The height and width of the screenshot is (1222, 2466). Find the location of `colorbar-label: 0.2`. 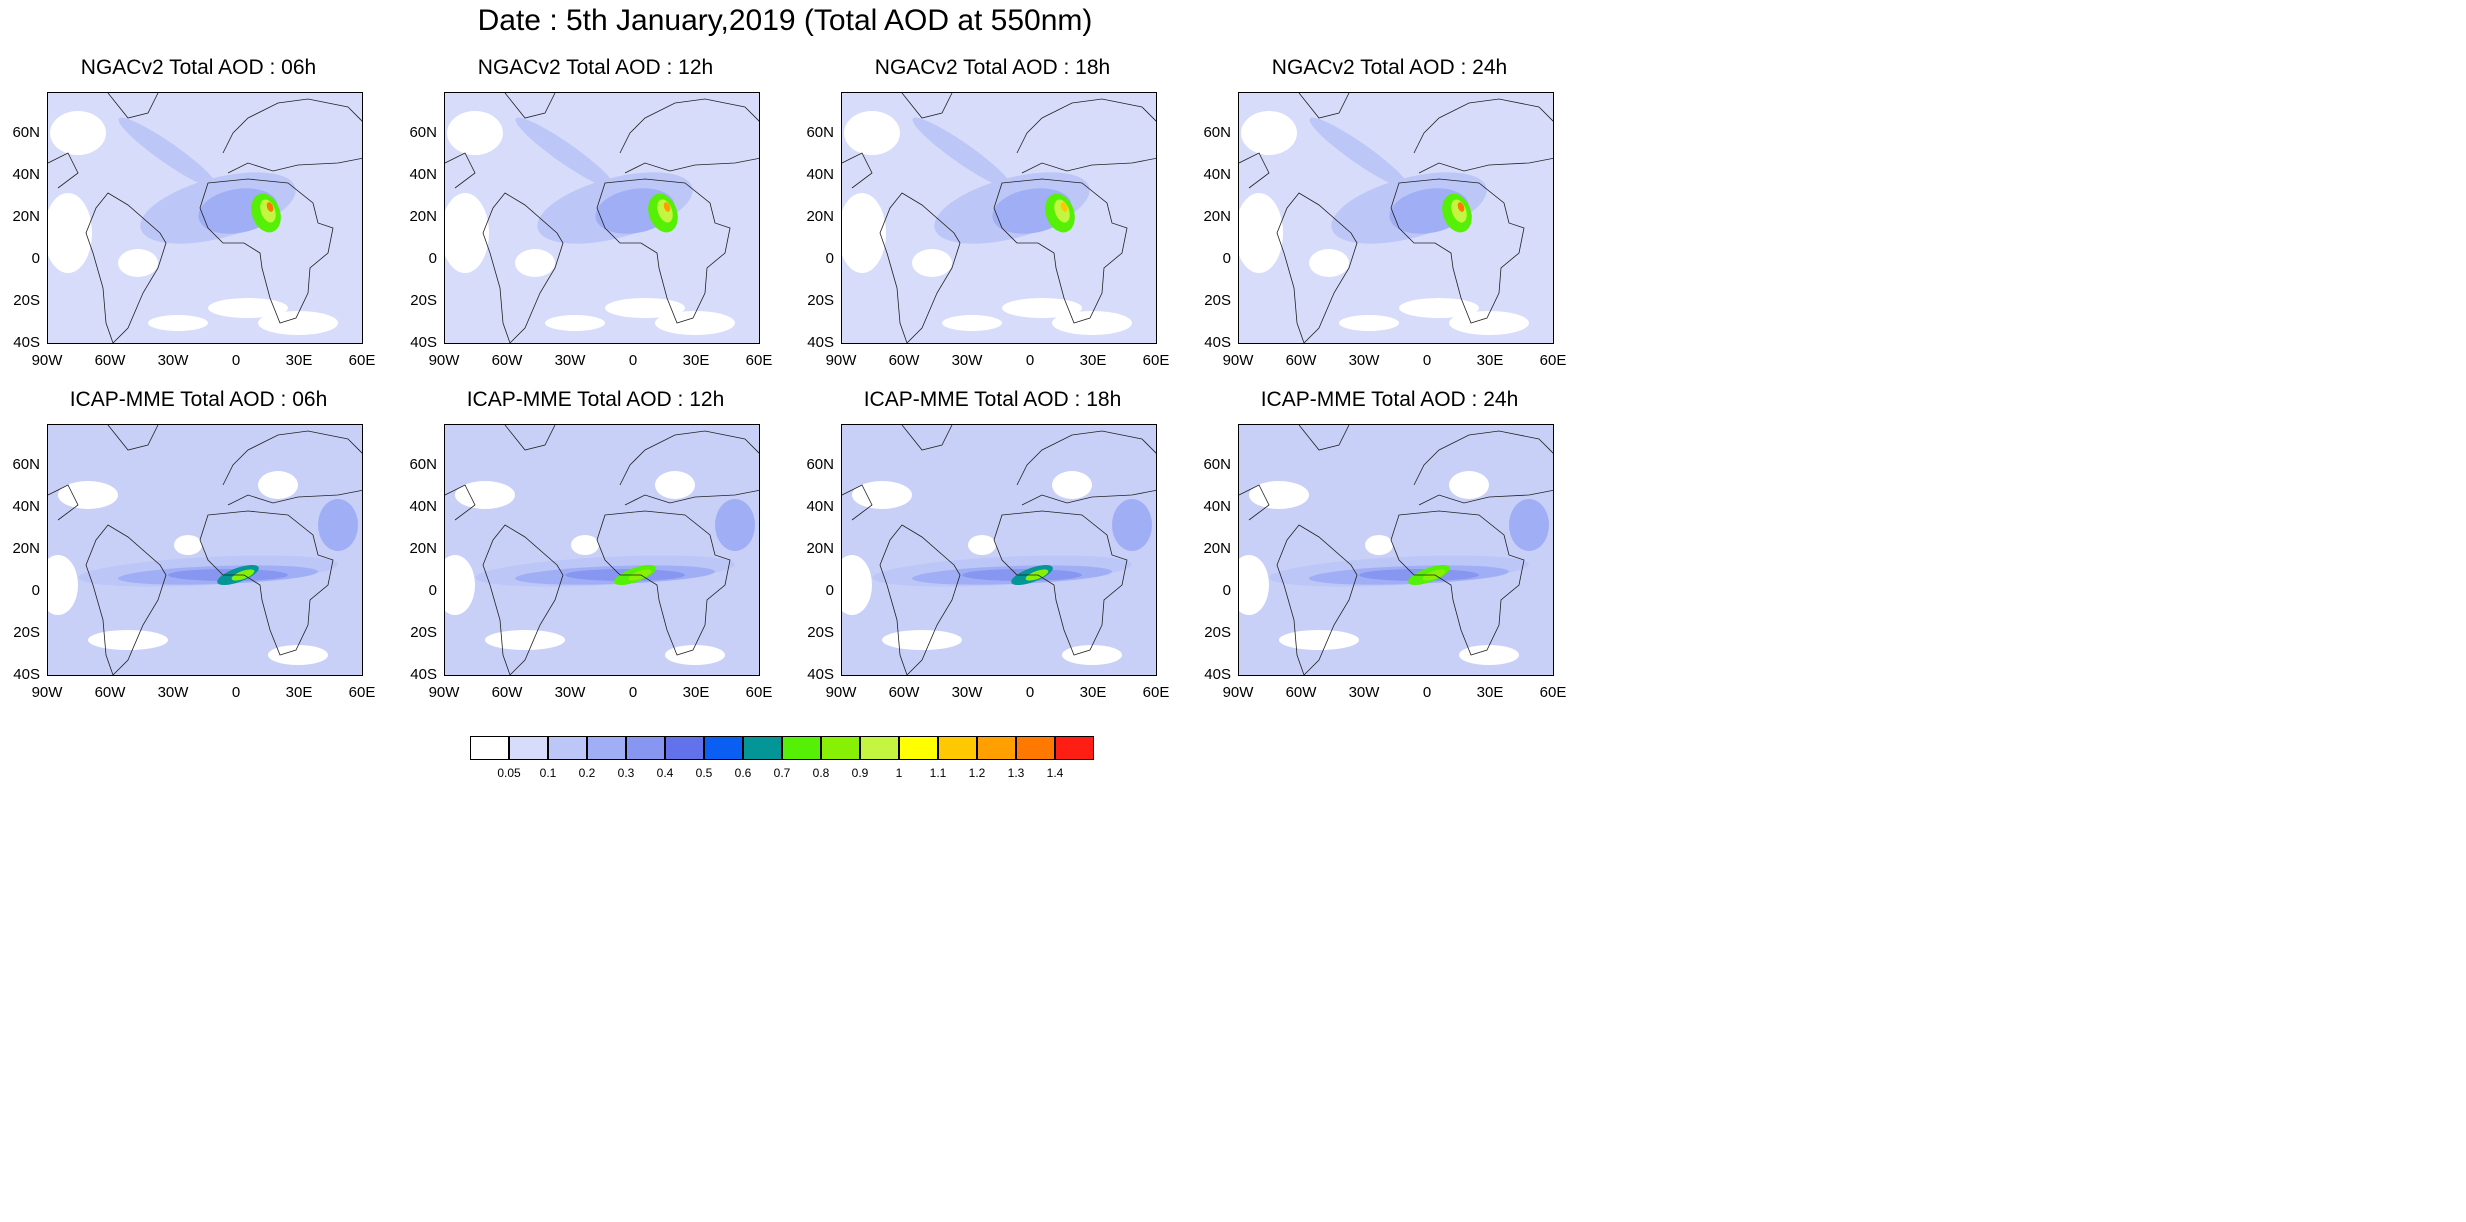

colorbar-label: 0.2 is located at coordinates (587, 773).